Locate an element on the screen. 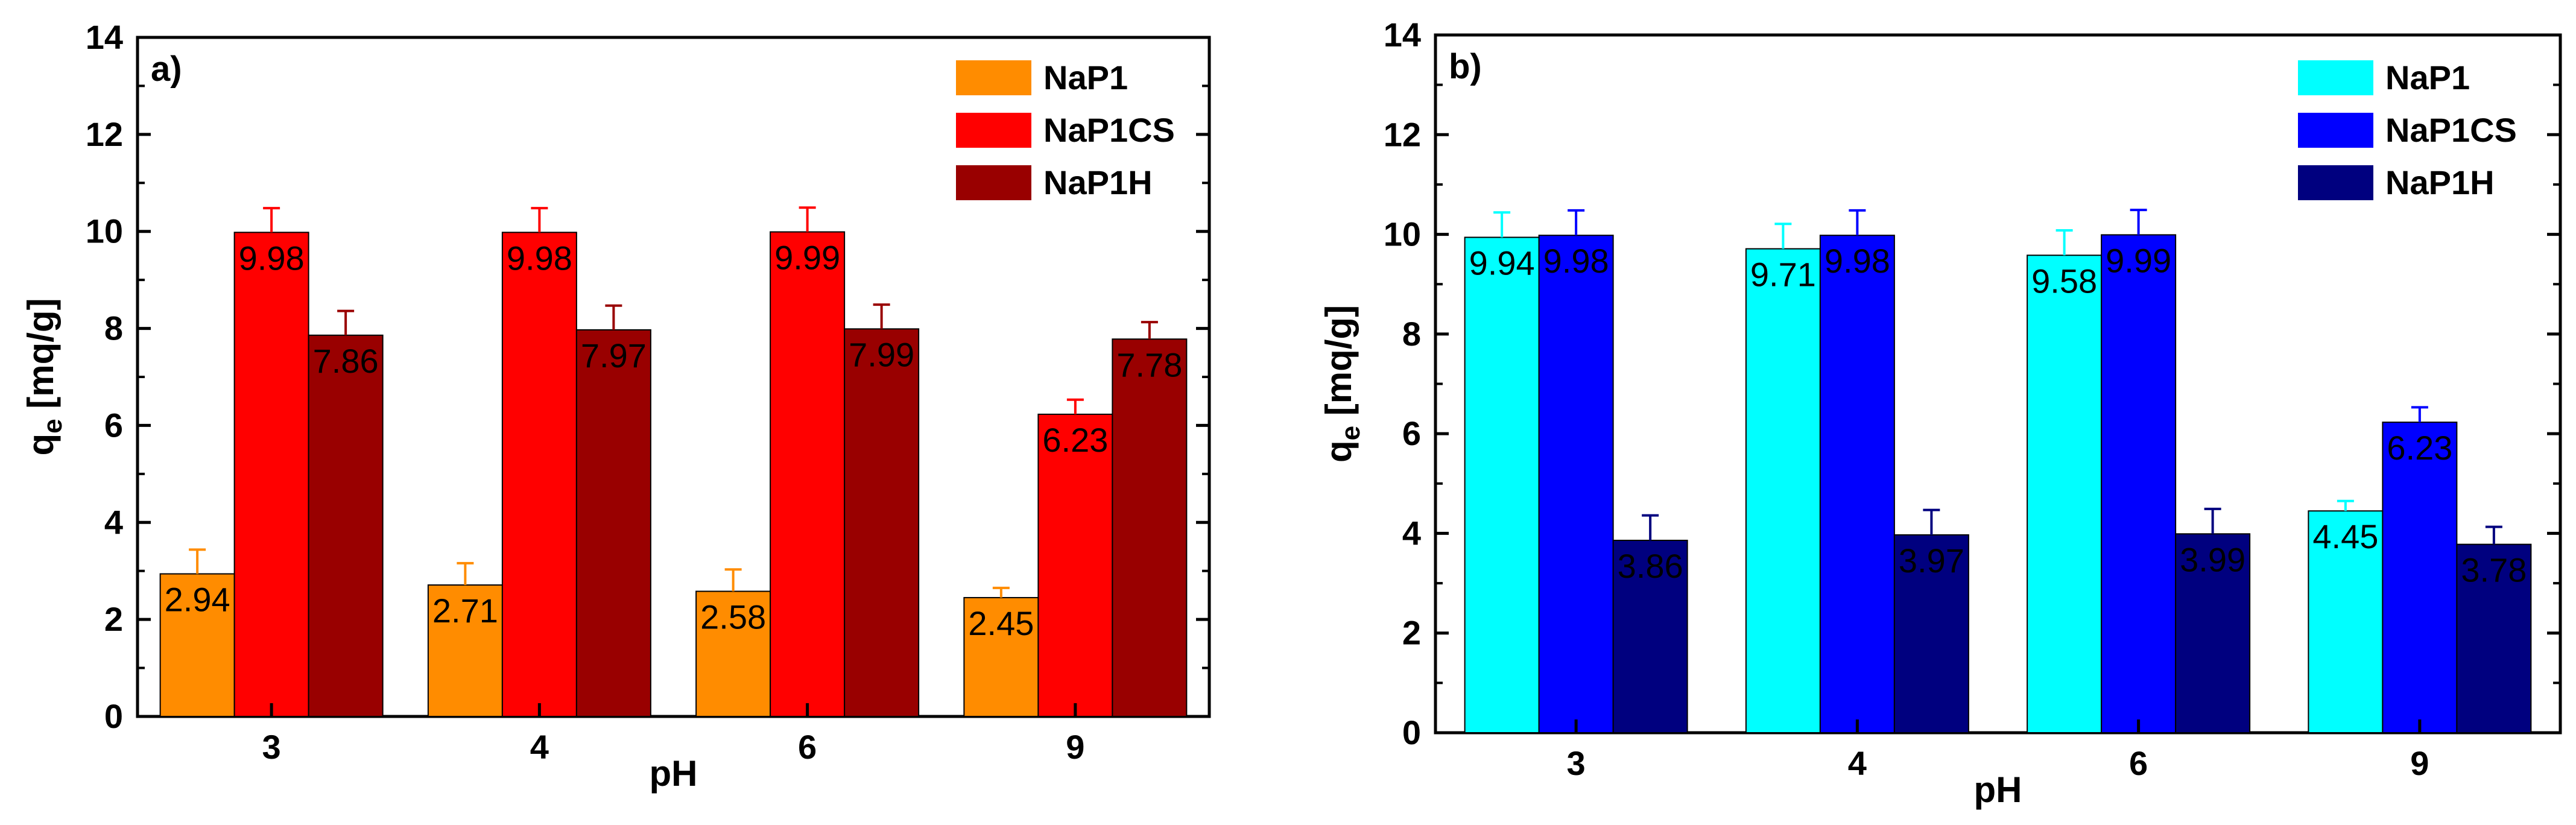 Image resolution: width=2576 pixels, height=825 pixels. data-label: 3.86 is located at coordinates (1650, 566).